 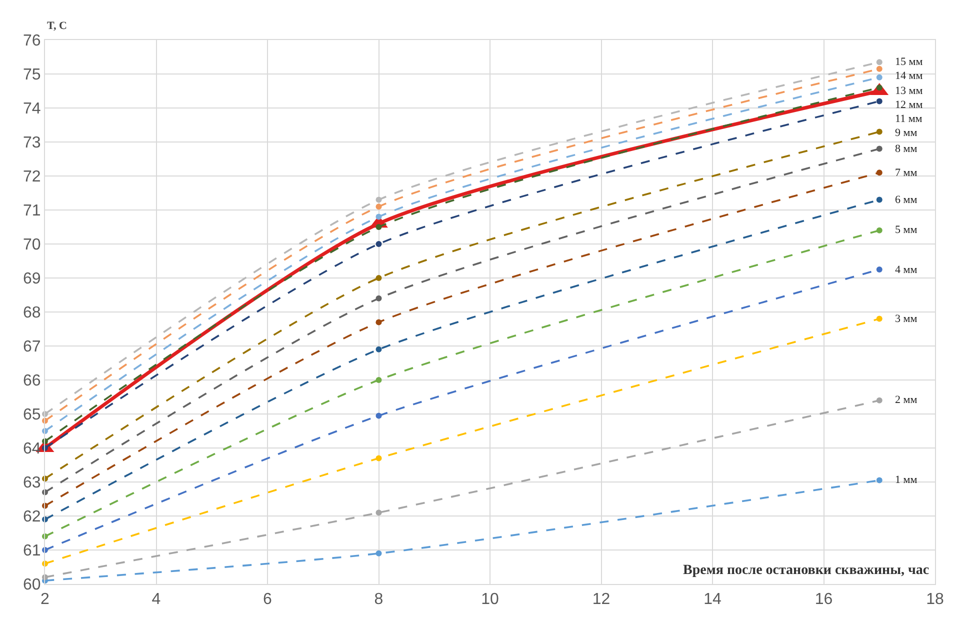 What do you see at coordinates (32, 347) in the screenshot?
I see `y-tick-label: 67` at bounding box center [32, 347].